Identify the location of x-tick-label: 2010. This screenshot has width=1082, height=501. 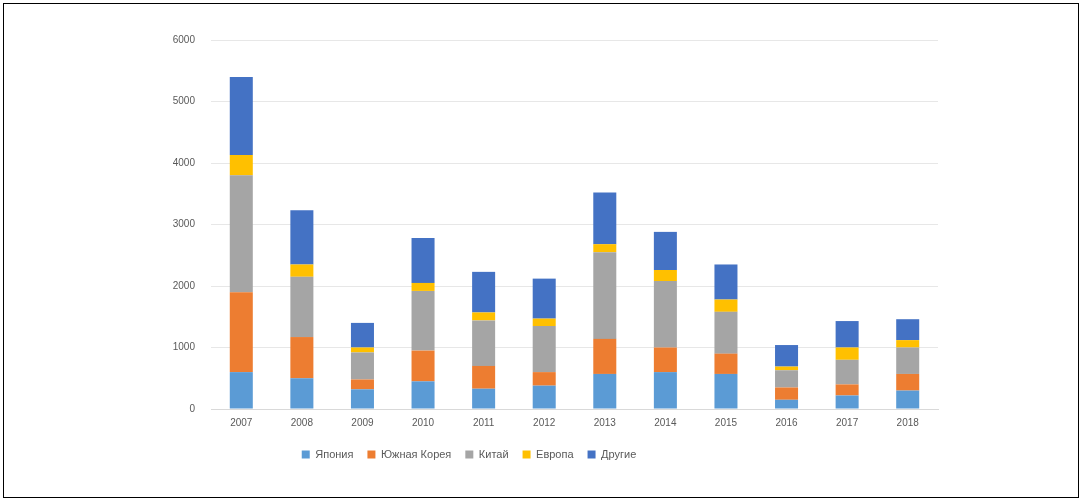
(423, 422).